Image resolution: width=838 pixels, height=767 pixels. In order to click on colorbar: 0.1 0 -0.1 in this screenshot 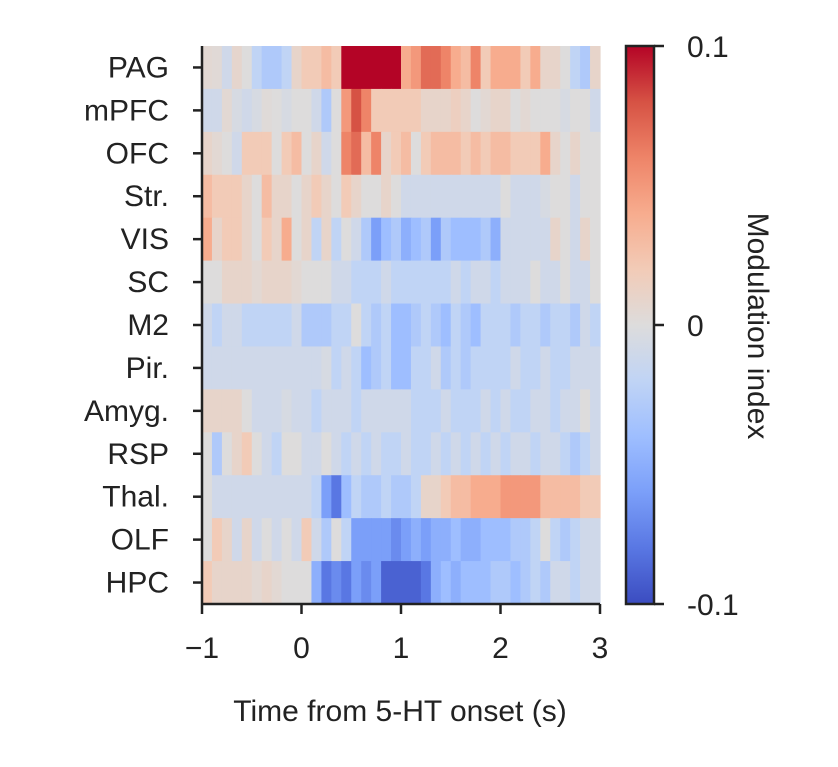, I will do `click(681, 326)`.